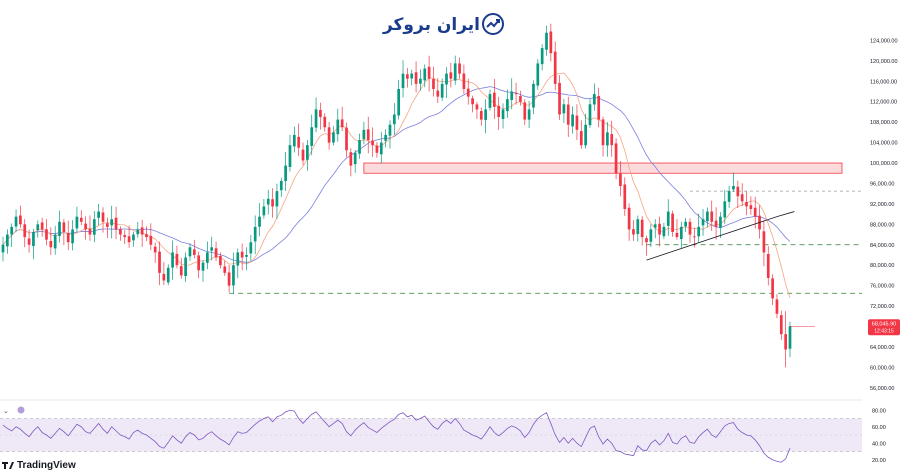  I want to click on collapse-chevron-icon: ⌄, so click(6, 411).